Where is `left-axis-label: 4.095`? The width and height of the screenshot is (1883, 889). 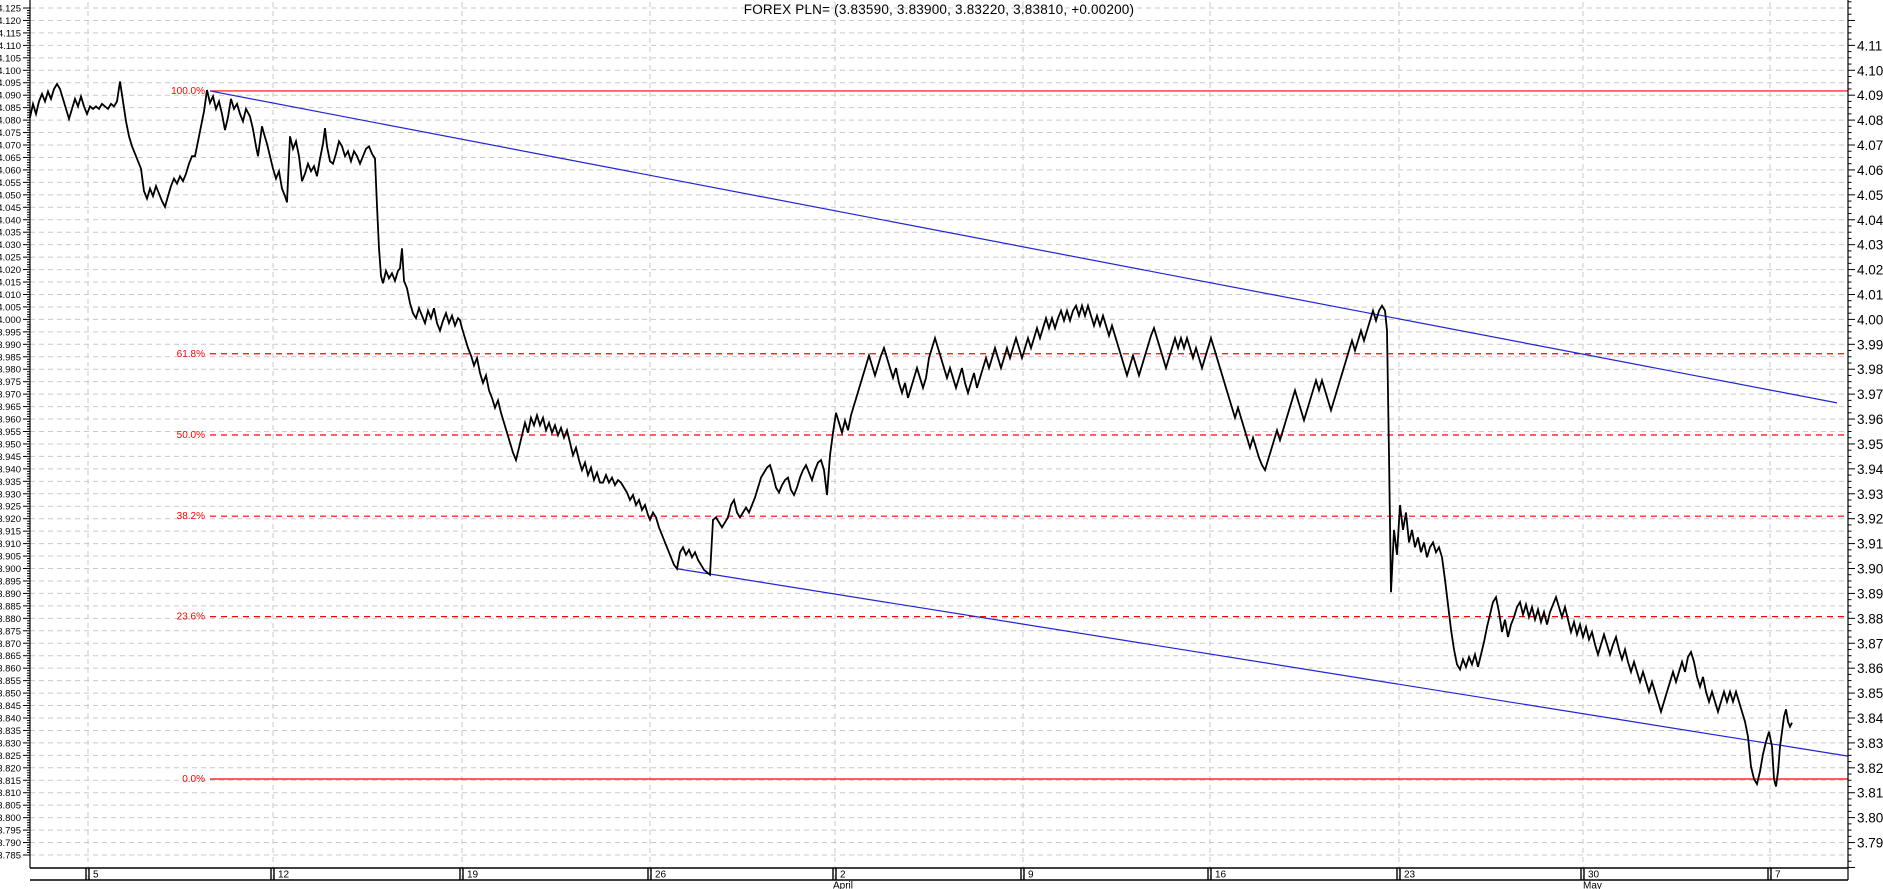
left-axis-label: 4.095 is located at coordinates (10, 83).